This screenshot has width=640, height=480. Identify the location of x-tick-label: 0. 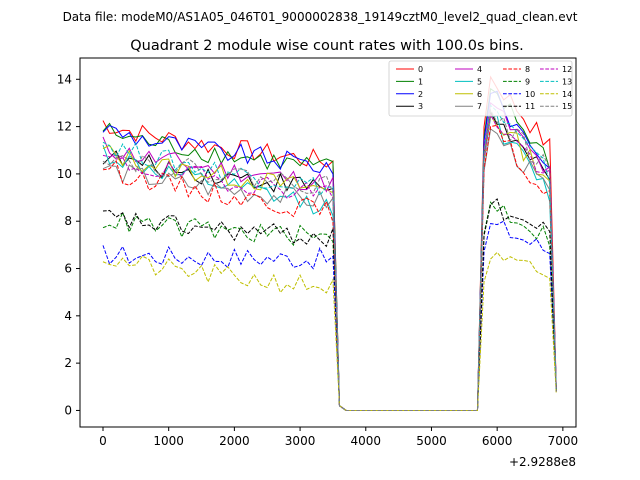
(103, 441).